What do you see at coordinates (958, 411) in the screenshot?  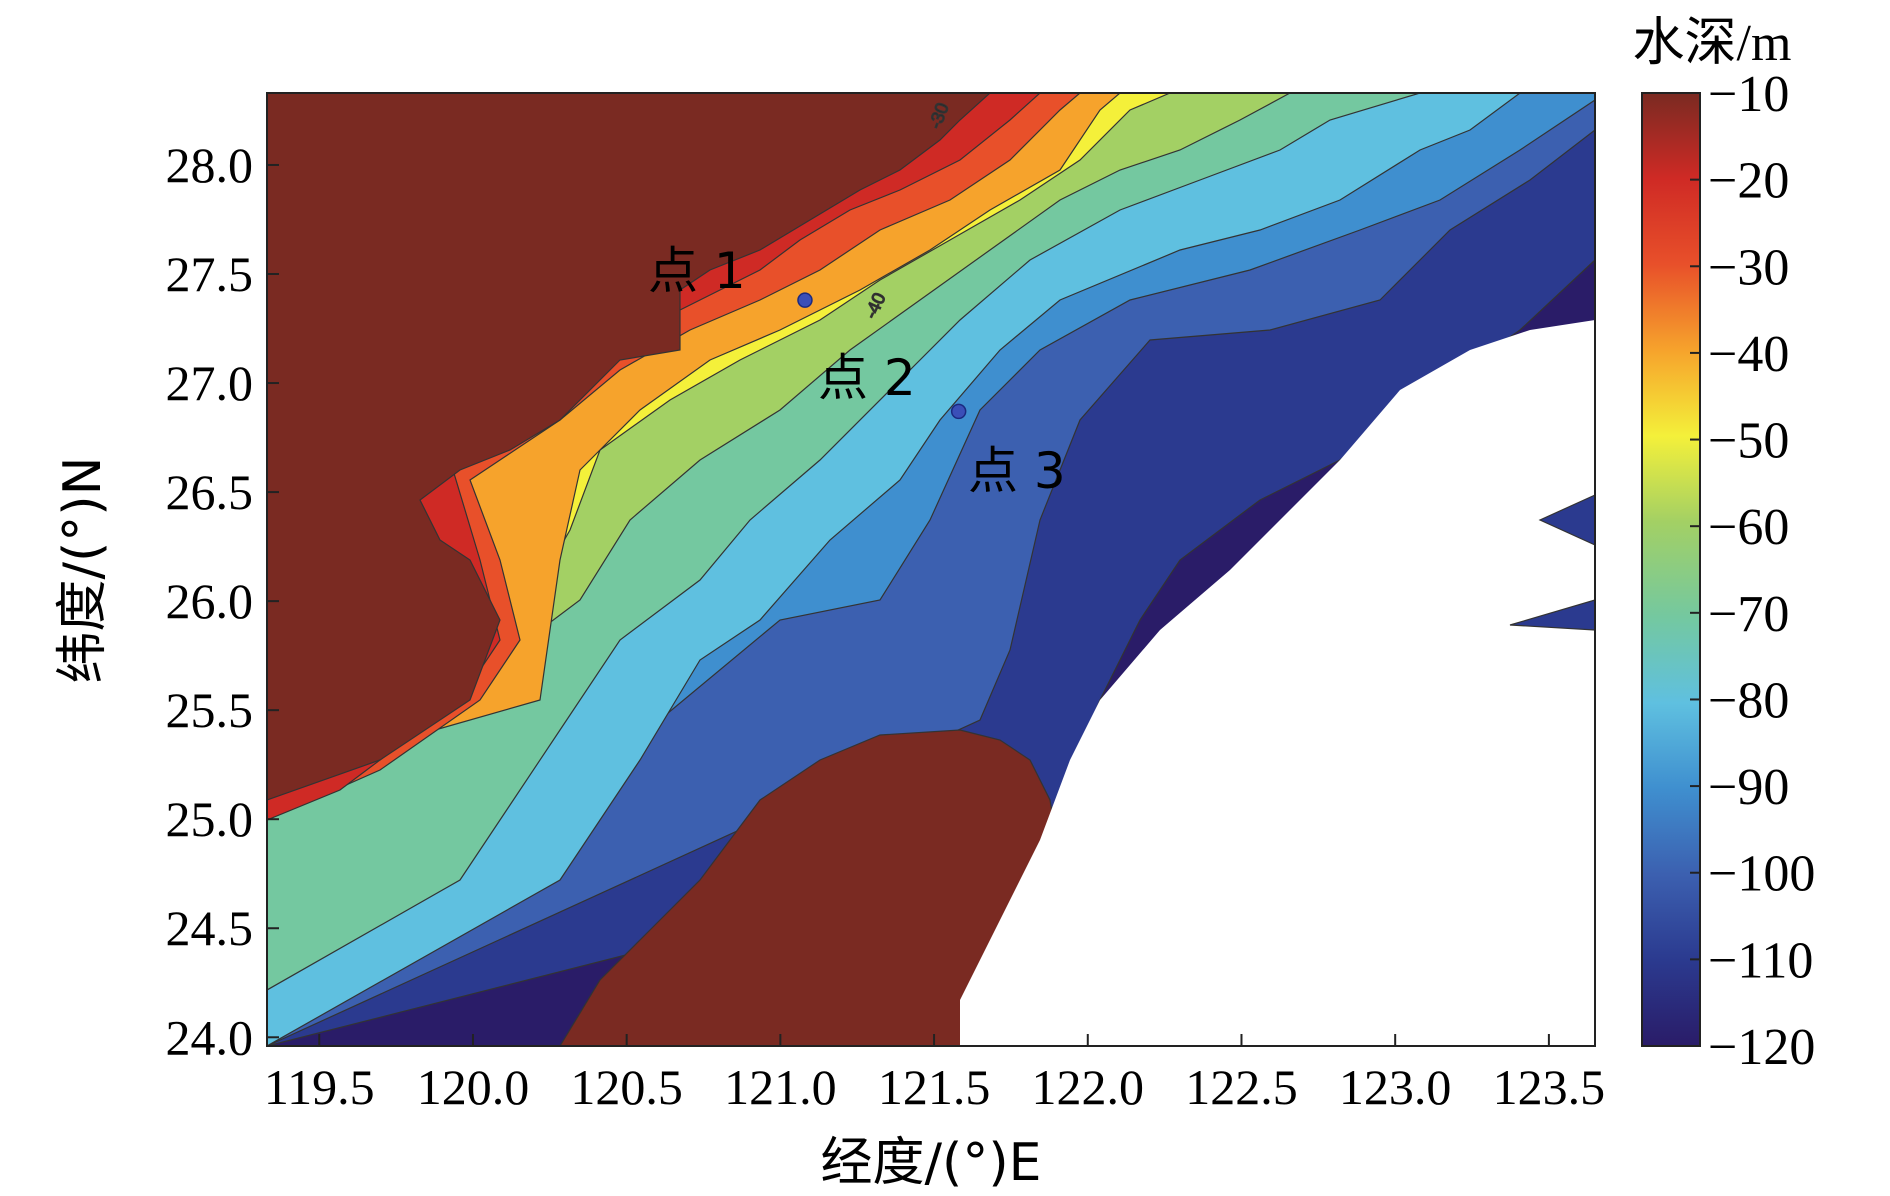 I see `point-2-marker` at bounding box center [958, 411].